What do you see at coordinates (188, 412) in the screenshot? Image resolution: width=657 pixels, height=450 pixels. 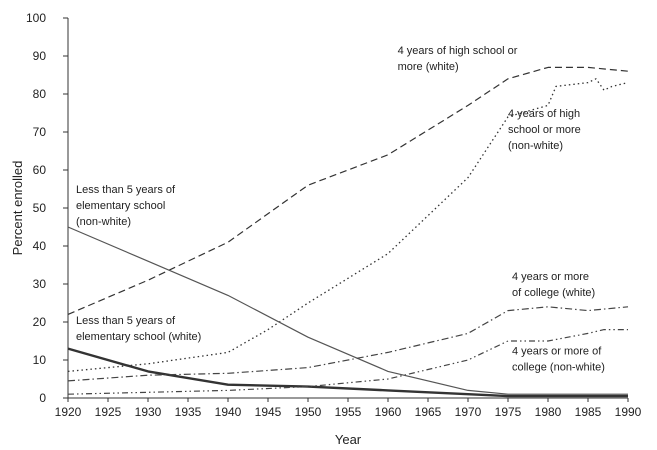 I see `x-tick-label: 1935` at bounding box center [188, 412].